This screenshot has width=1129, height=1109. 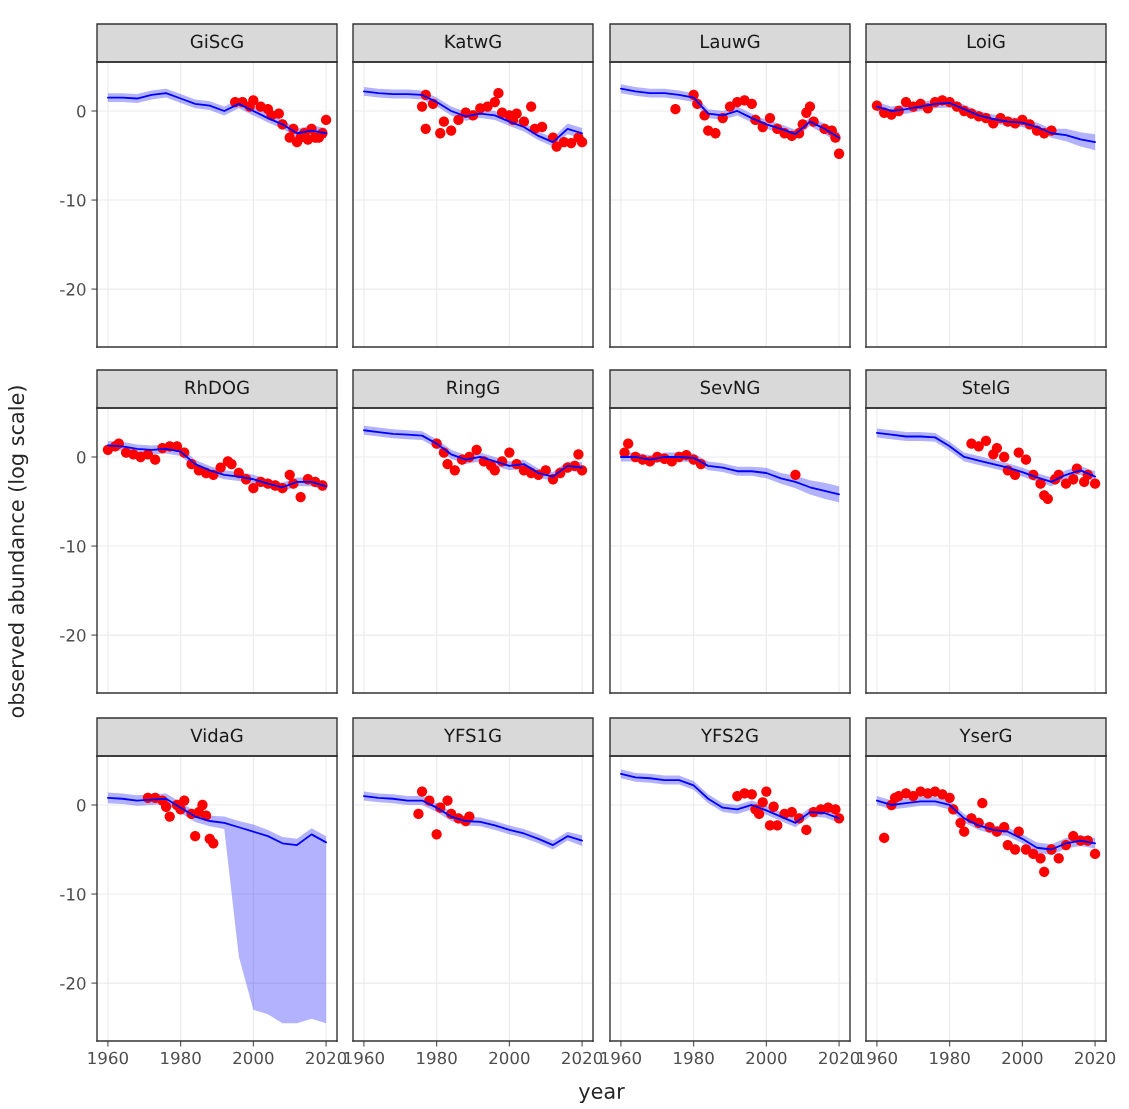 What do you see at coordinates (81, 457) in the screenshot?
I see `y-tick-label: 0` at bounding box center [81, 457].